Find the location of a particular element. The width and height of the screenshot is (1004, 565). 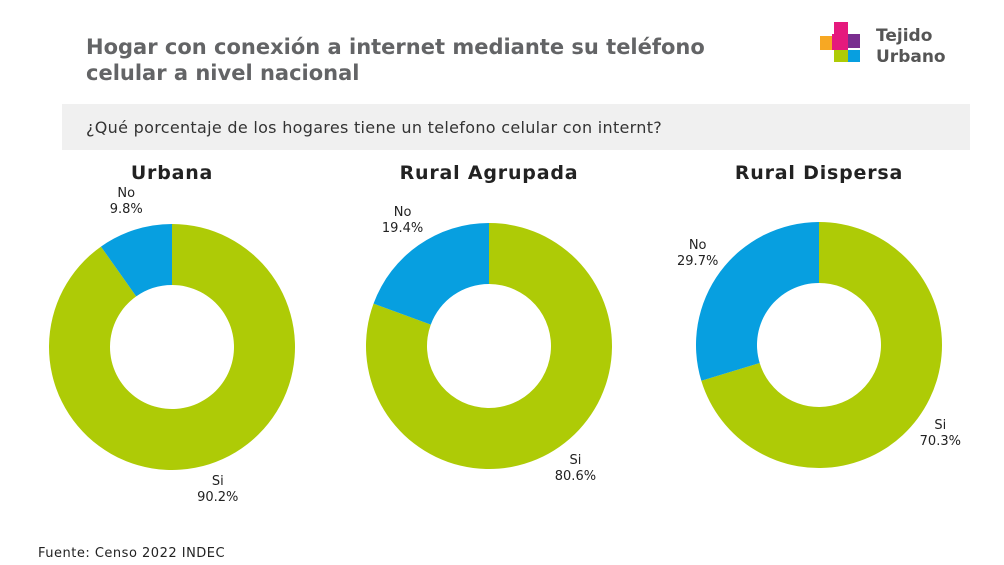

value-label: 80.6% is located at coordinates (575, 476).